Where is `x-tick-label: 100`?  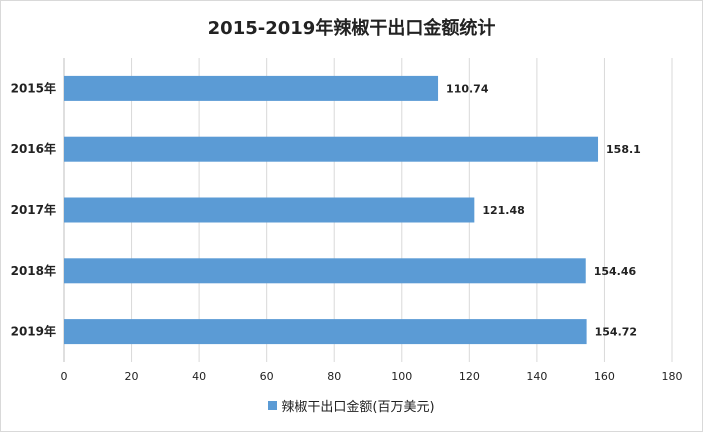 x-tick-label: 100 is located at coordinates (401, 376).